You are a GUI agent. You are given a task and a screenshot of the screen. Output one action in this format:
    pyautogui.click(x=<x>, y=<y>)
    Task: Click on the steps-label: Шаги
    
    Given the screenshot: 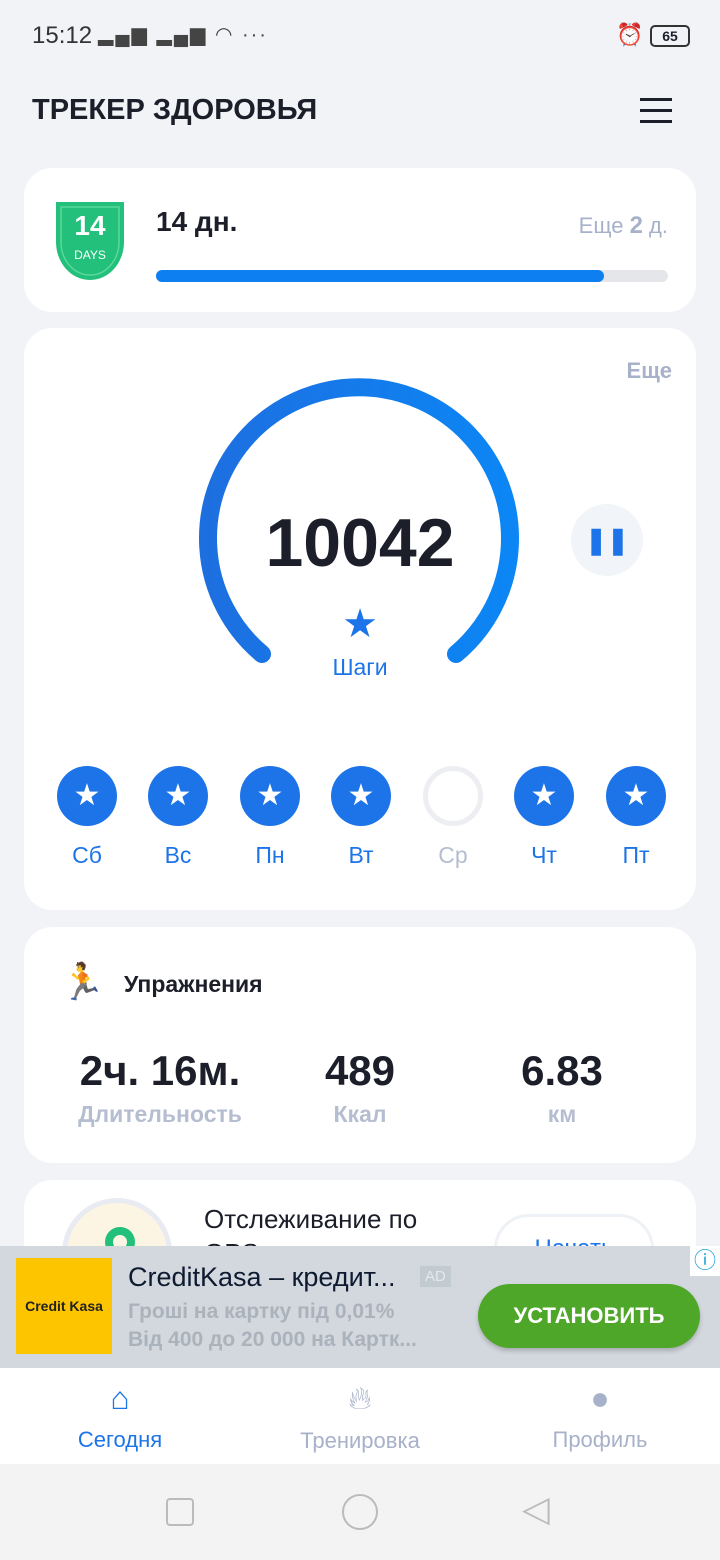 What is the action you would take?
    pyautogui.click(x=360, y=667)
    